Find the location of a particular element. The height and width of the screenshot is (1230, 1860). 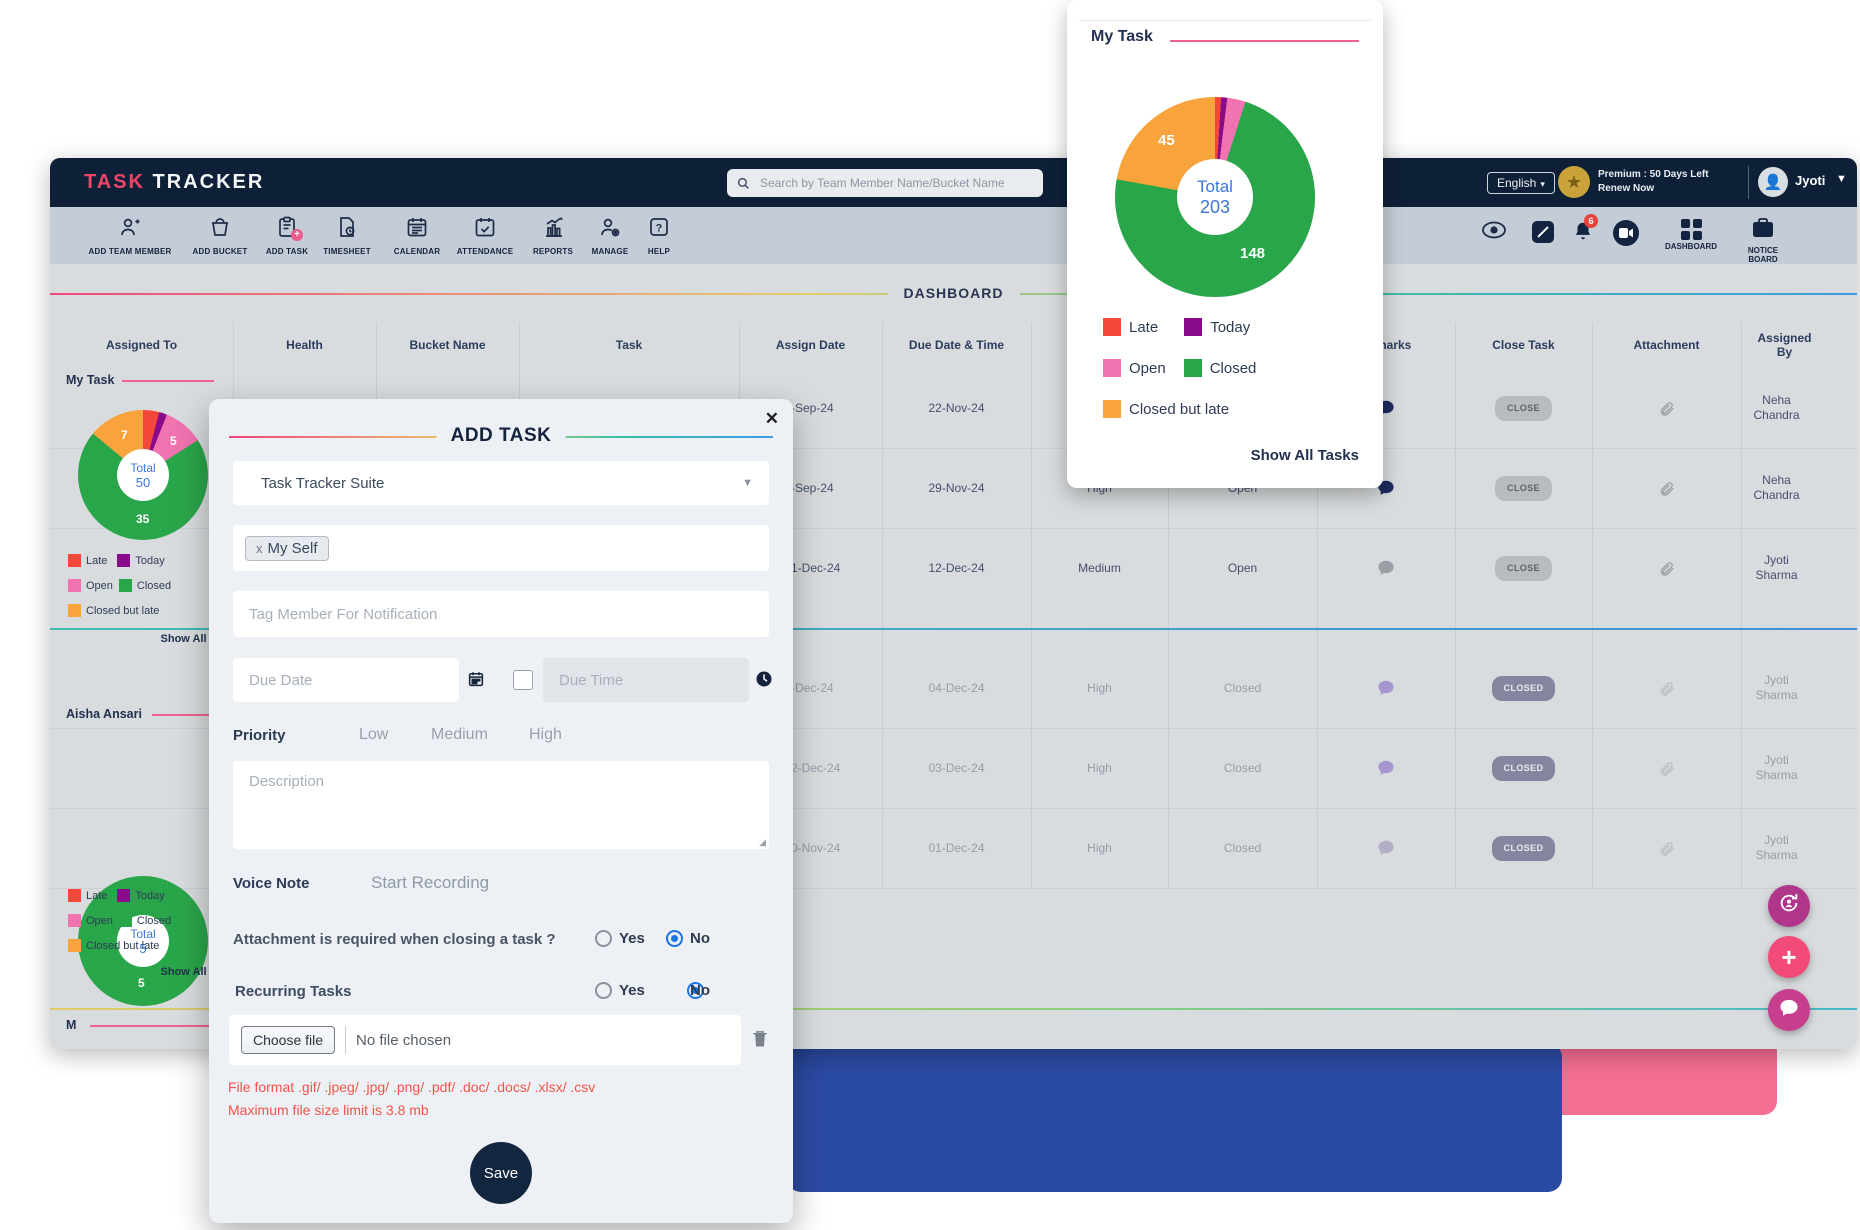

priority-option-medium: Medium is located at coordinates (459, 734).